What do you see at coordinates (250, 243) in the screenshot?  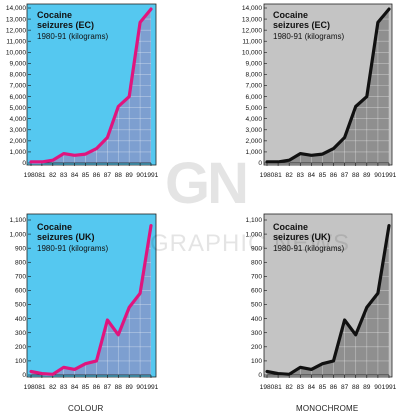 I see `watermark-text: GRAPHIC NEWS` at bounding box center [250, 243].